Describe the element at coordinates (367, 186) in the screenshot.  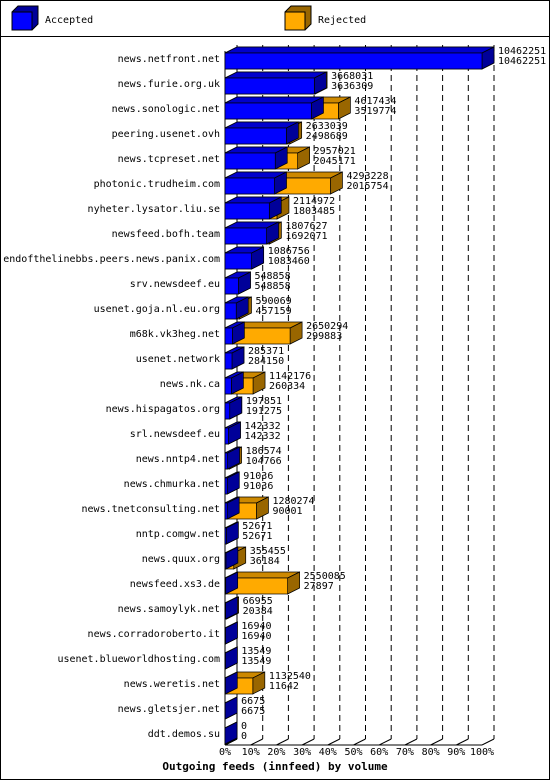
I see `data-label: 2015754` at that location.